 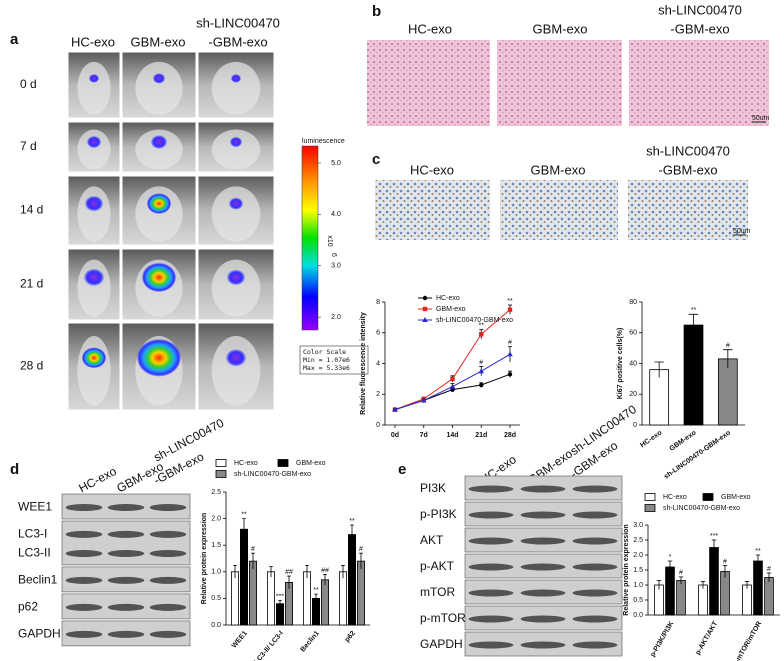 What do you see at coordinates (31, 210) in the screenshot?
I see `row-label: 14 d` at bounding box center [31, 210].